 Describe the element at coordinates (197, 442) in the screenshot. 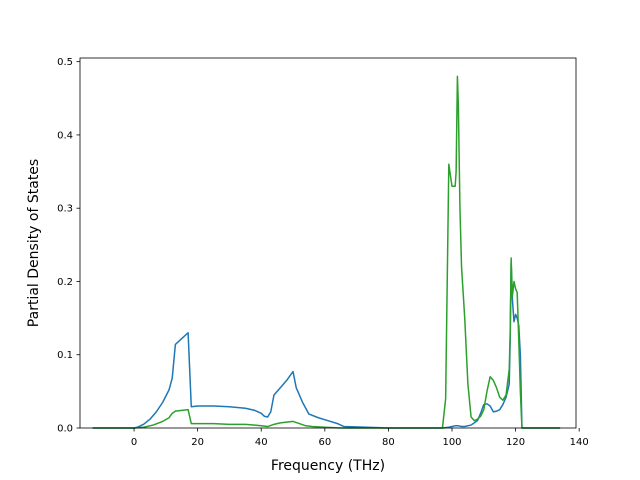

I see `x-tick-label: 20` at that location.